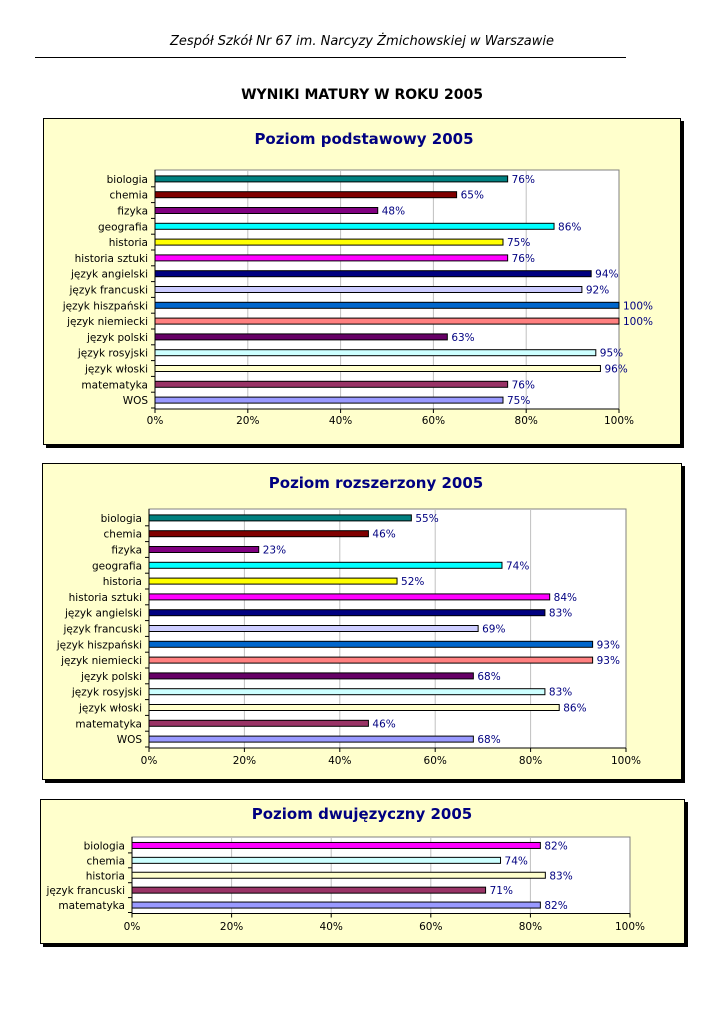 The width and height of the screenshot is (724, 1024). What do you see at coordinates (99, 645) in the screenshot?
I see `category-label: język hiszpański` at bounding box center [99, 645].